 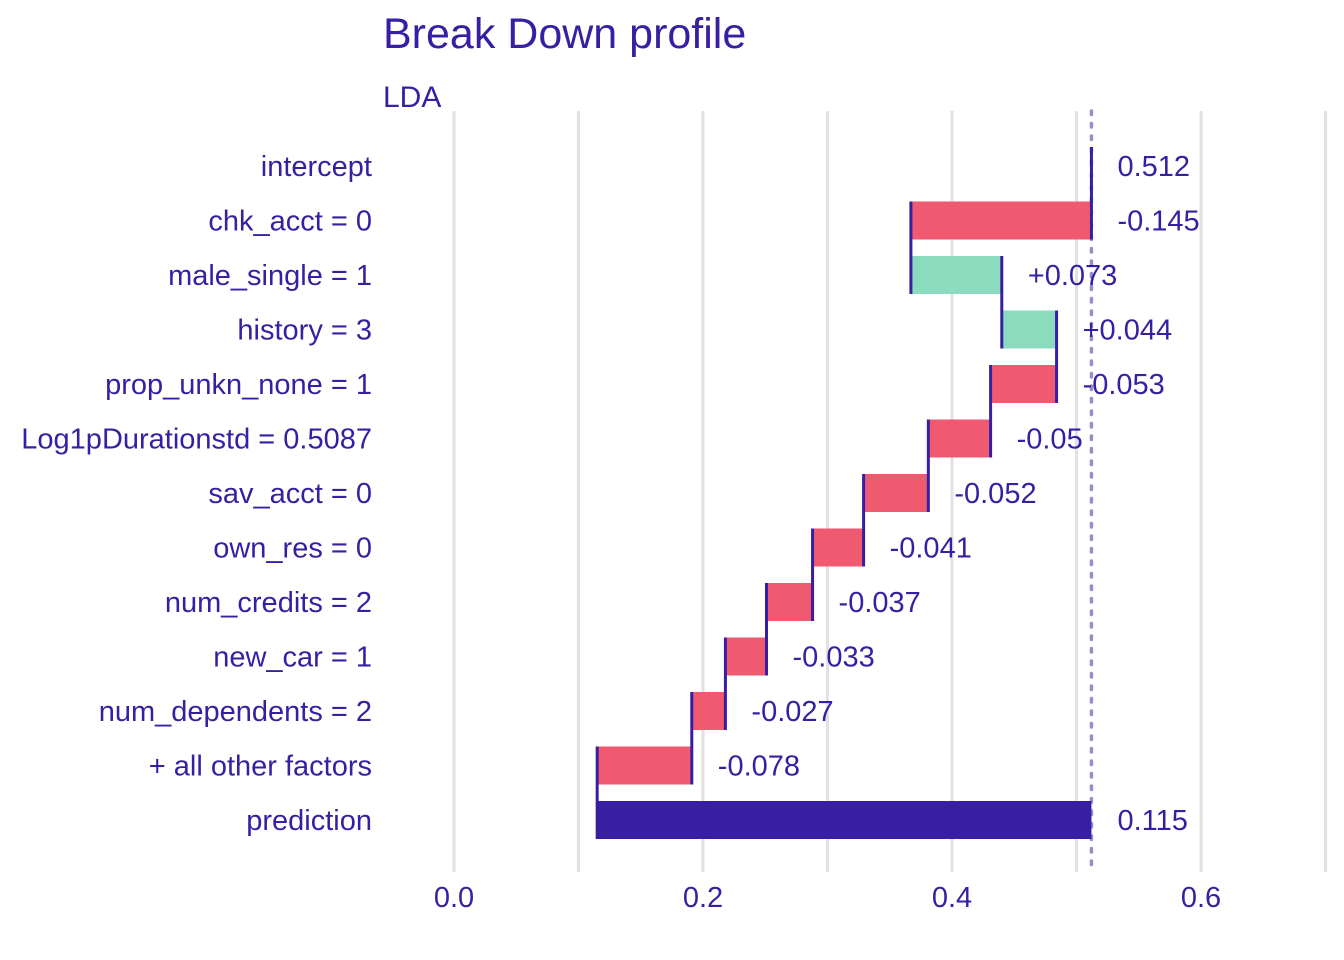 I want to click on value-label-intercept: 0.512, so click(x=1153, y=167).